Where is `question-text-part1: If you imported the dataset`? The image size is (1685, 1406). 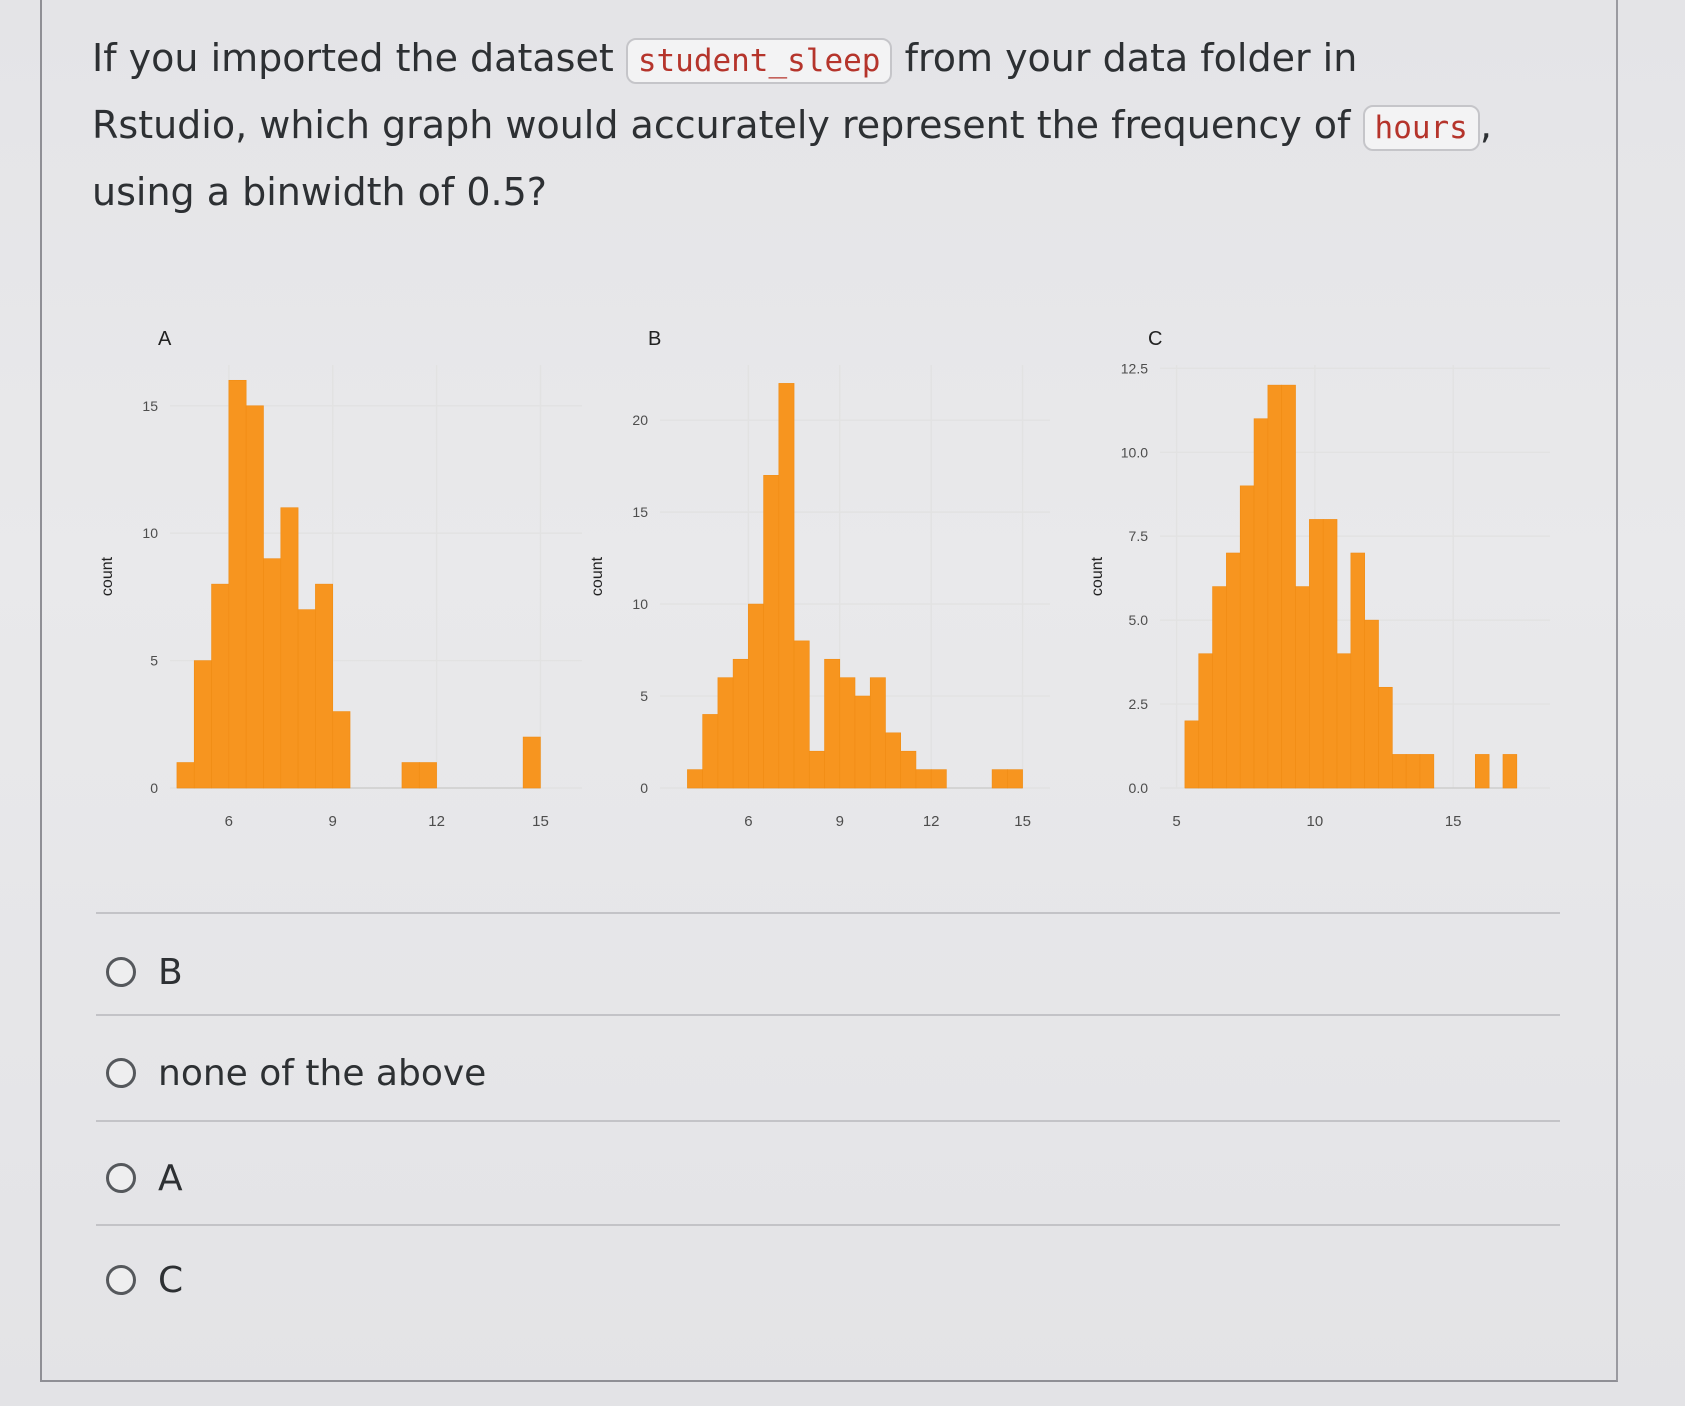
question-text-part1: If you imported the dataset is located at coordinates (353, 58).